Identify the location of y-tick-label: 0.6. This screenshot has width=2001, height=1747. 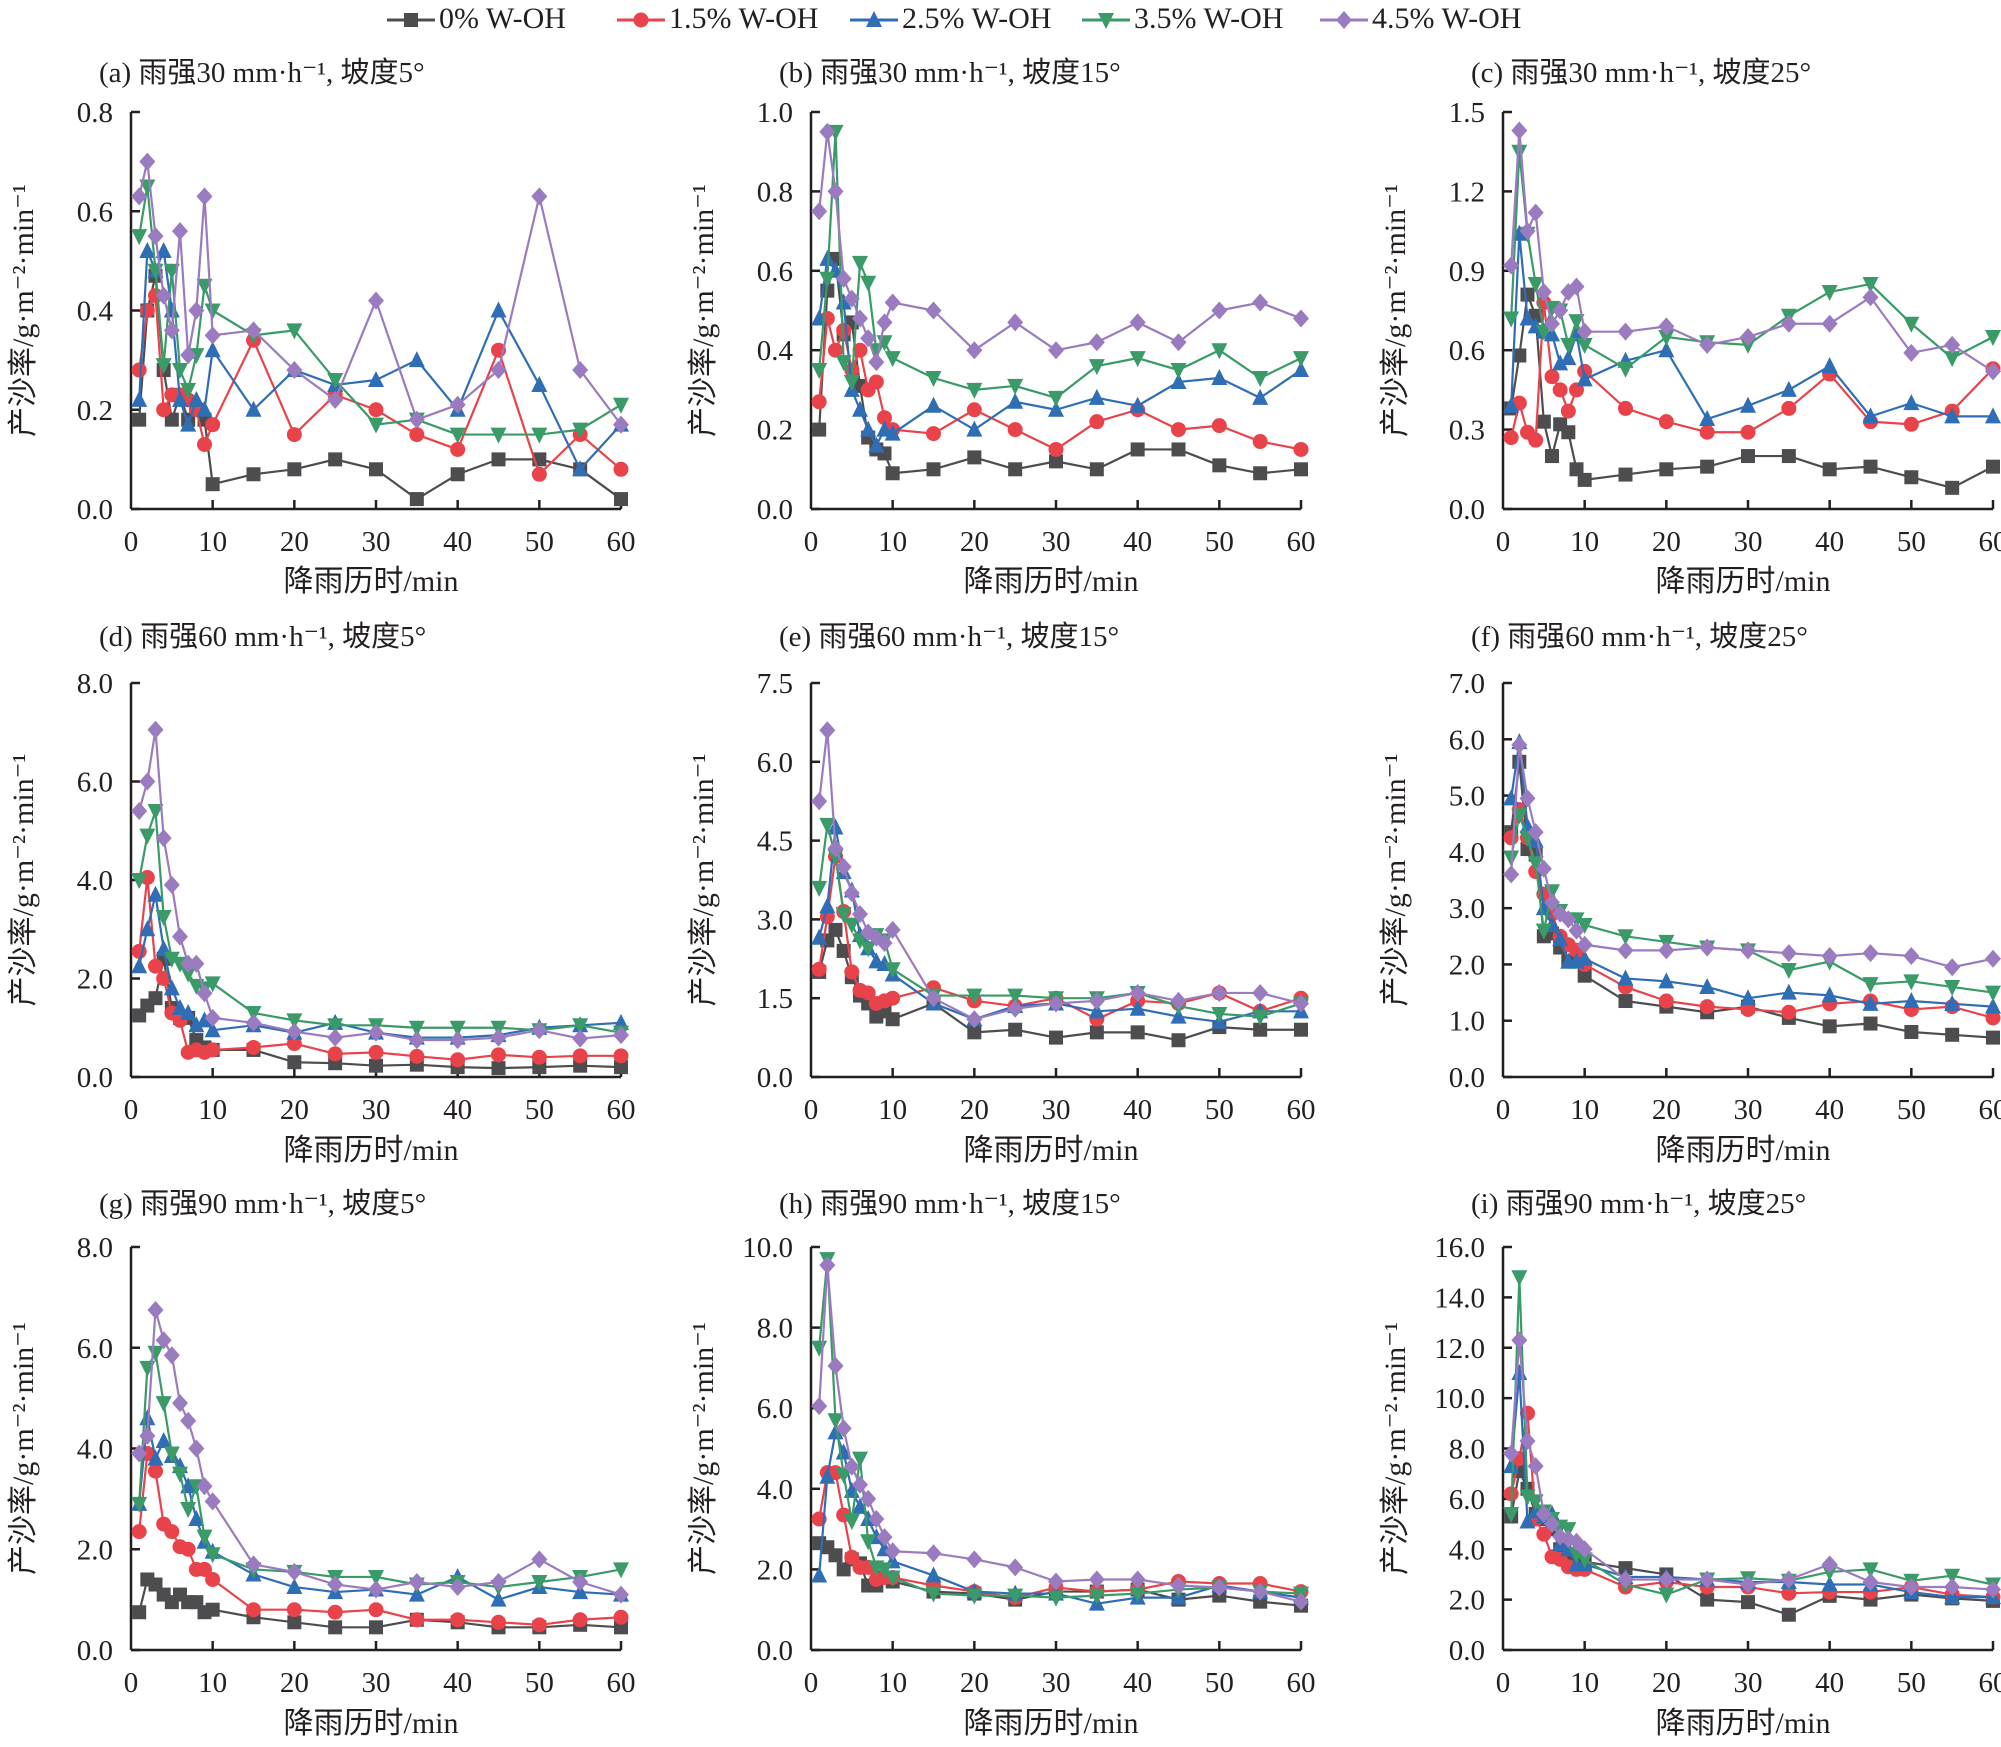
(95, 212).